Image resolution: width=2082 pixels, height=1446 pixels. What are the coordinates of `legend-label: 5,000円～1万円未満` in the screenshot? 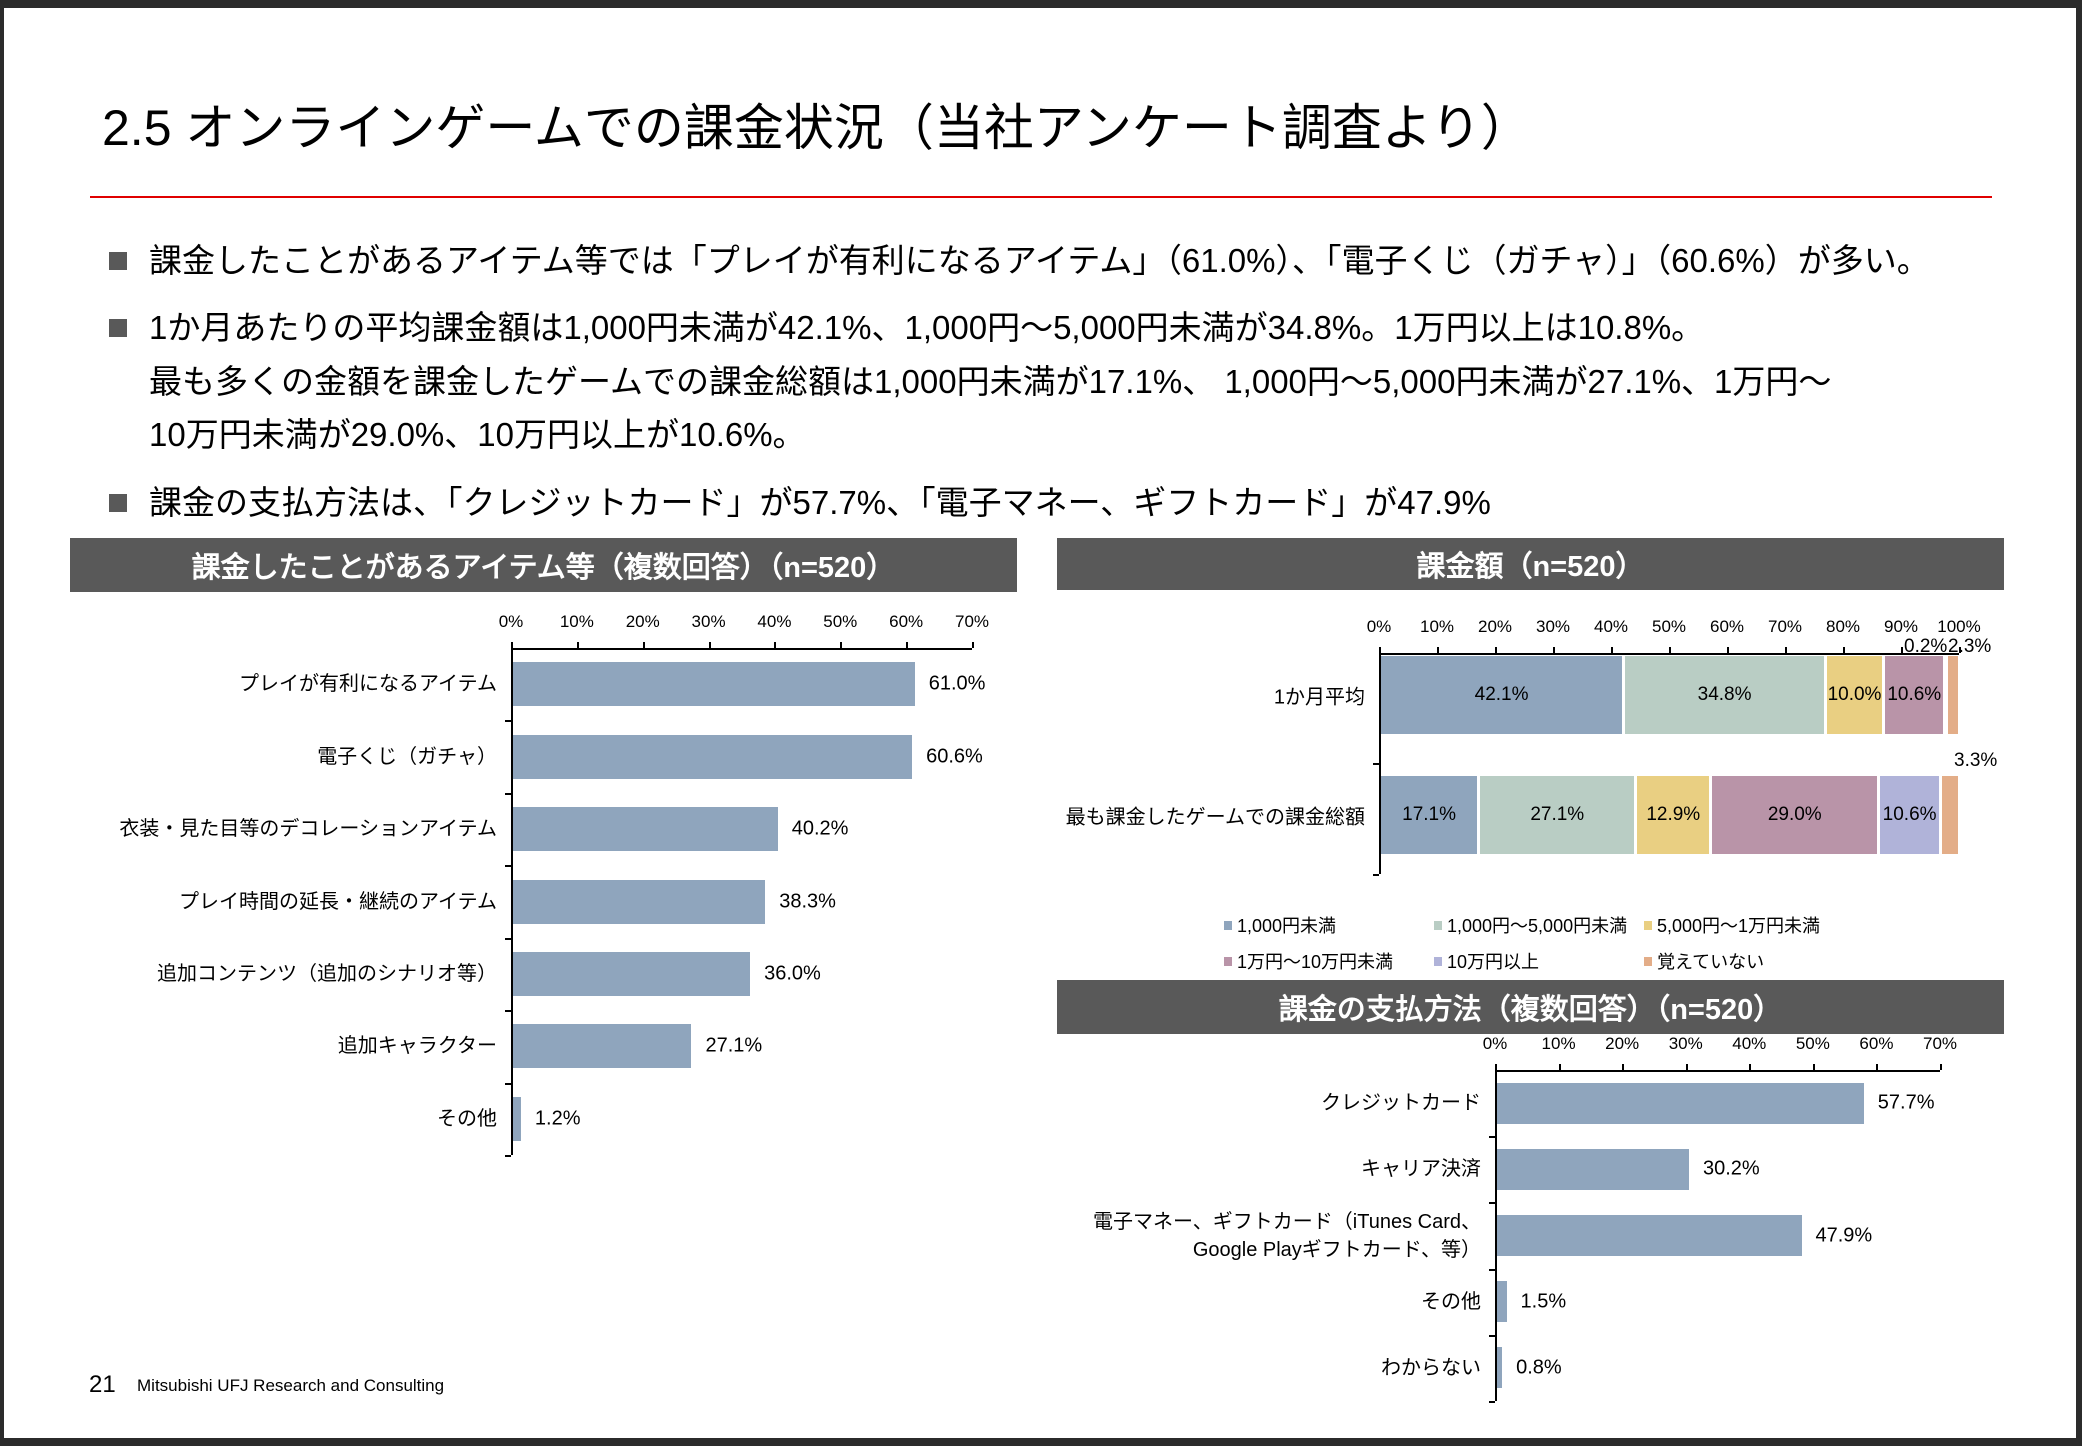 It's located at (1739, 926).